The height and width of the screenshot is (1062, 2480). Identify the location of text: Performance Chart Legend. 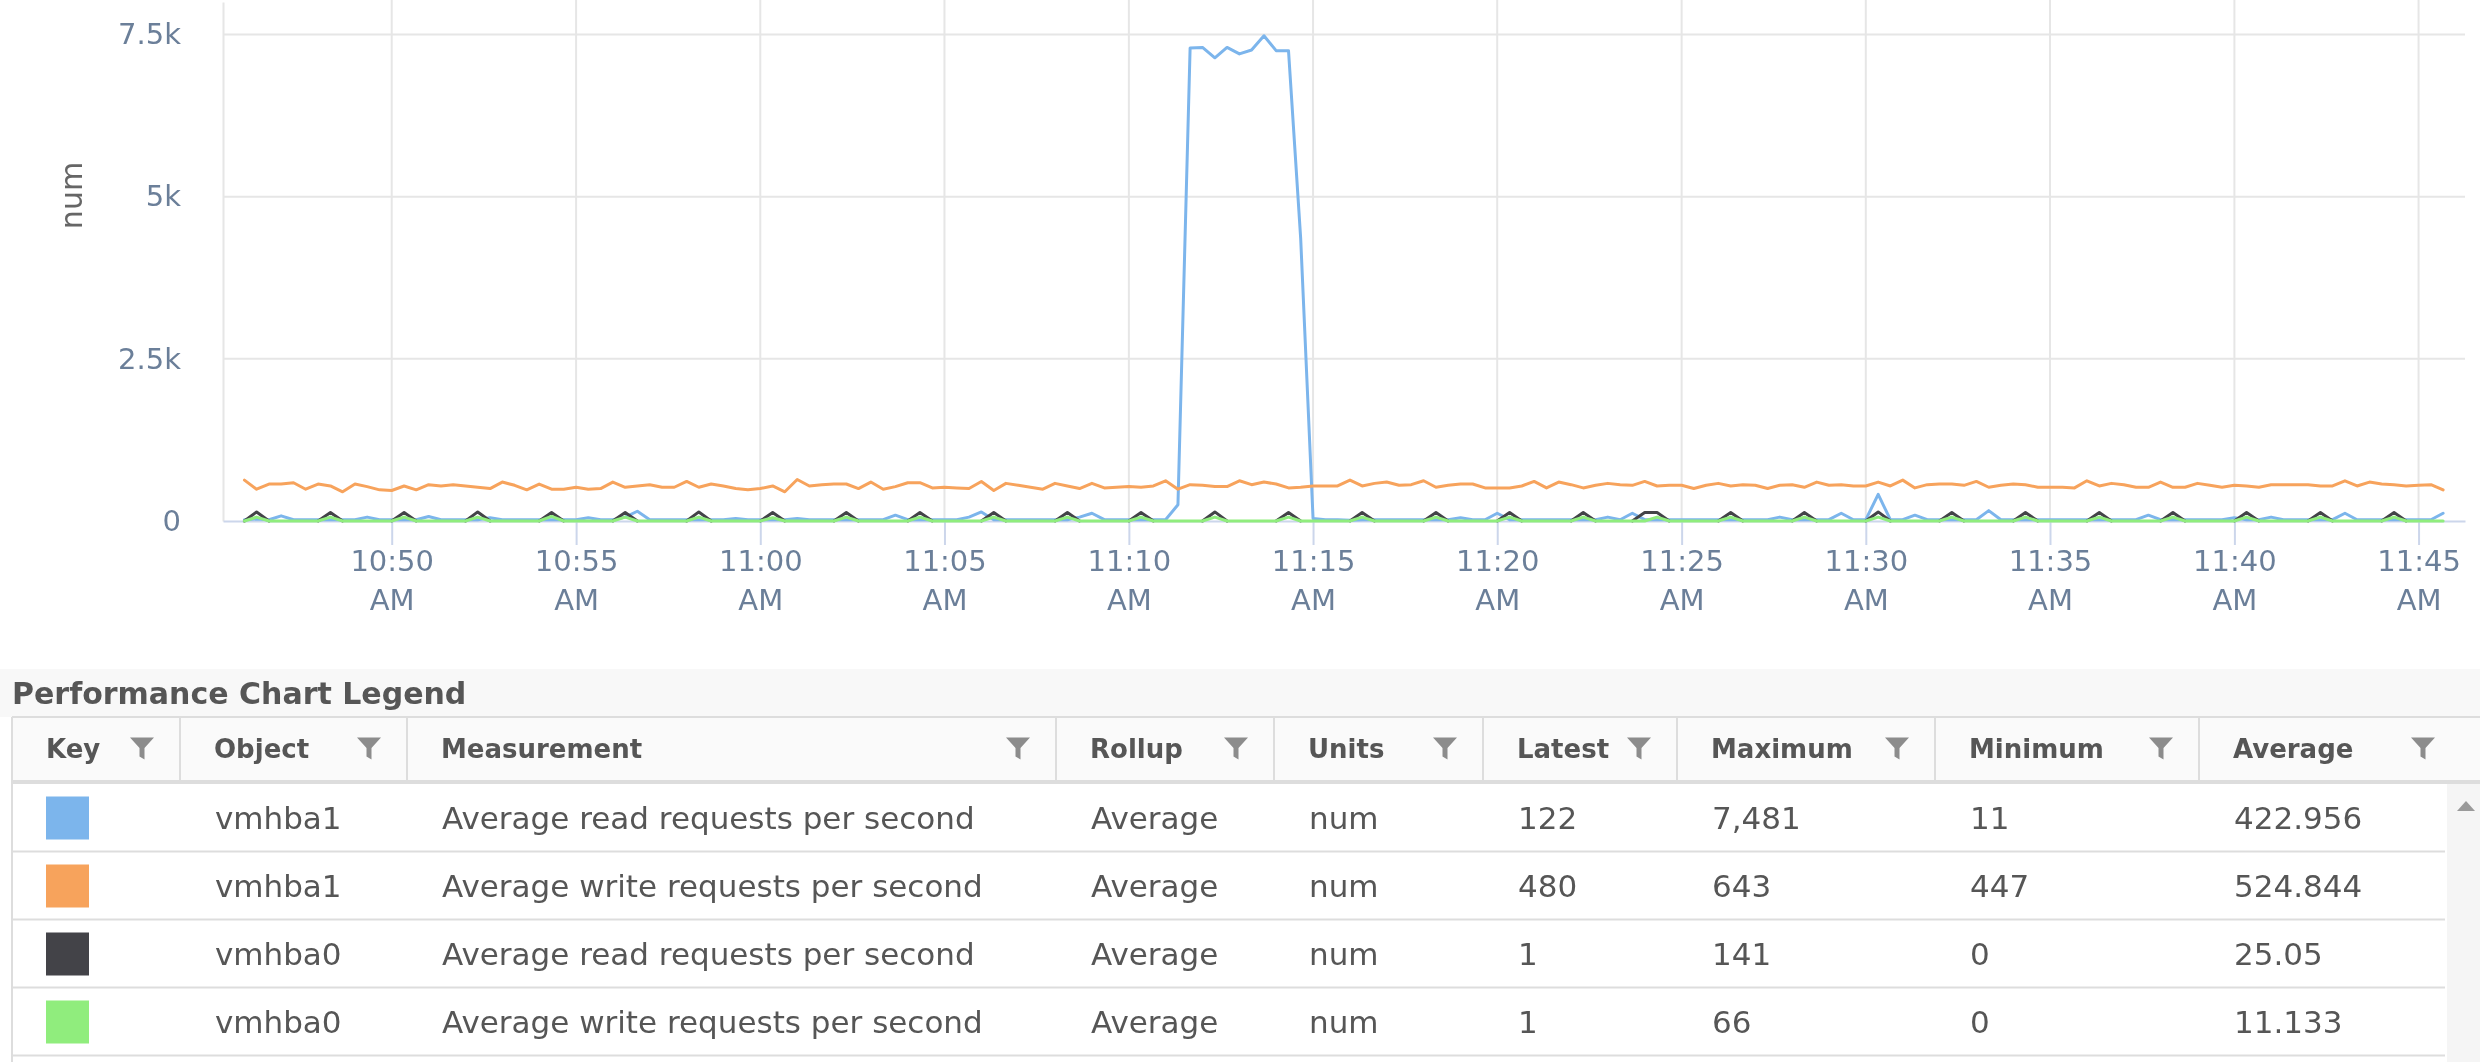
(239, 693).